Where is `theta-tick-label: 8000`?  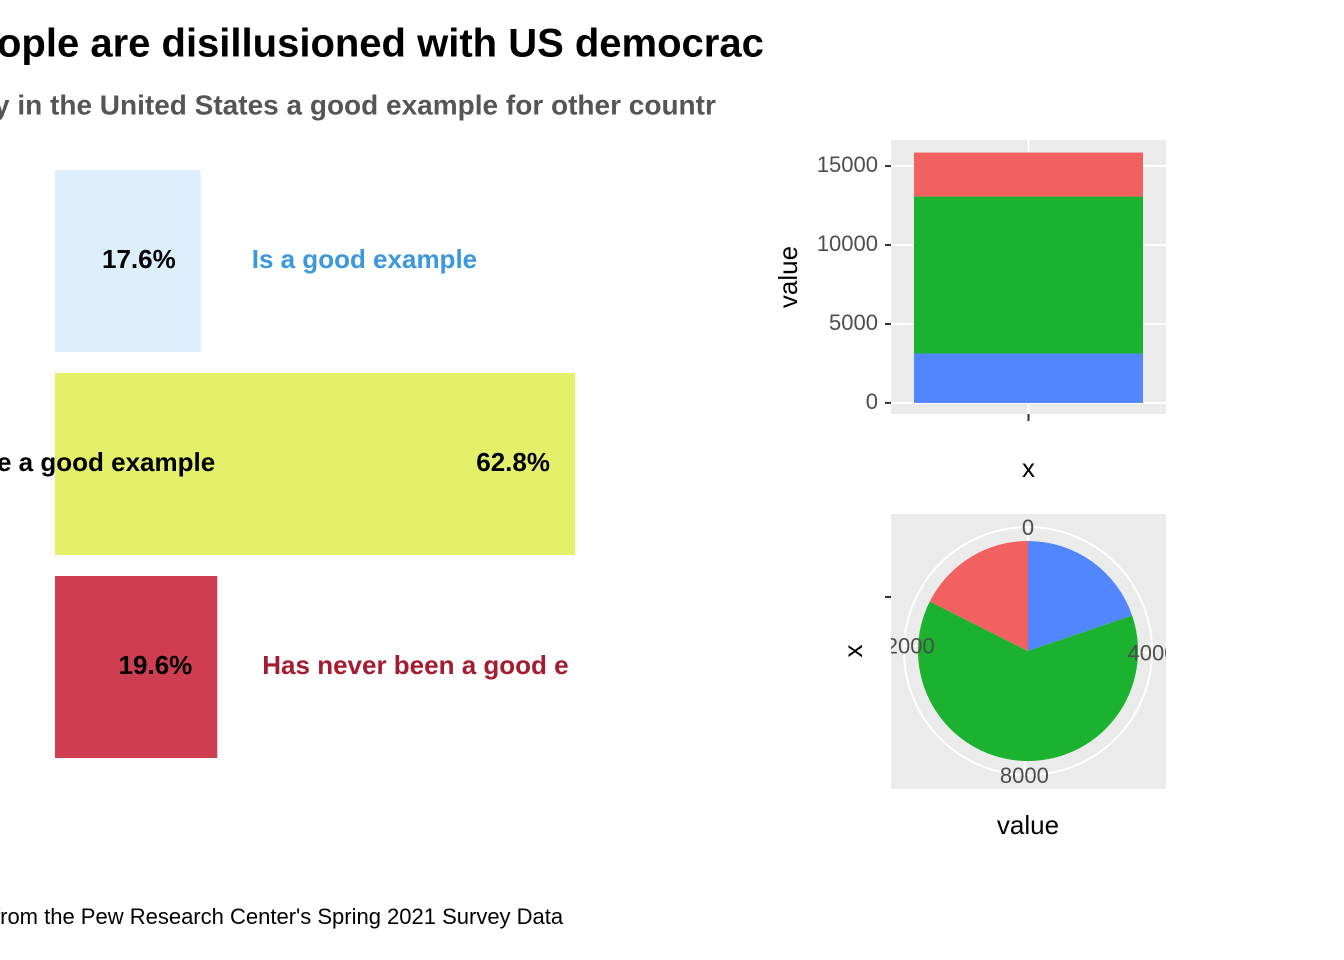 theta-tick-label: 8000 is located at coordinates (1024, 775).